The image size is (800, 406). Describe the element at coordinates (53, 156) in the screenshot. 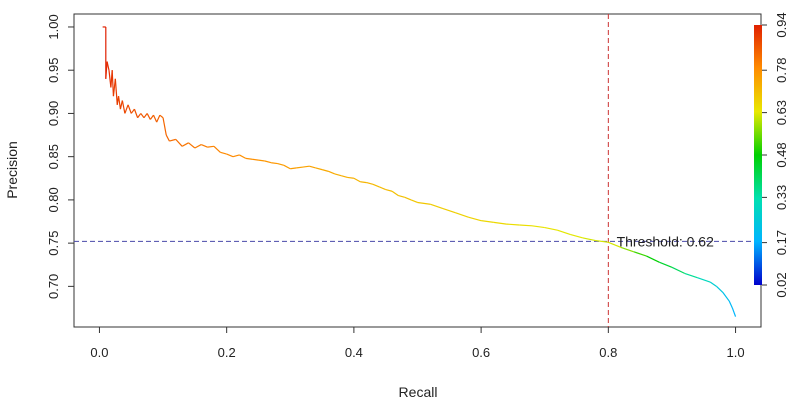

I see `y-tick-label: 0.85` at that location.